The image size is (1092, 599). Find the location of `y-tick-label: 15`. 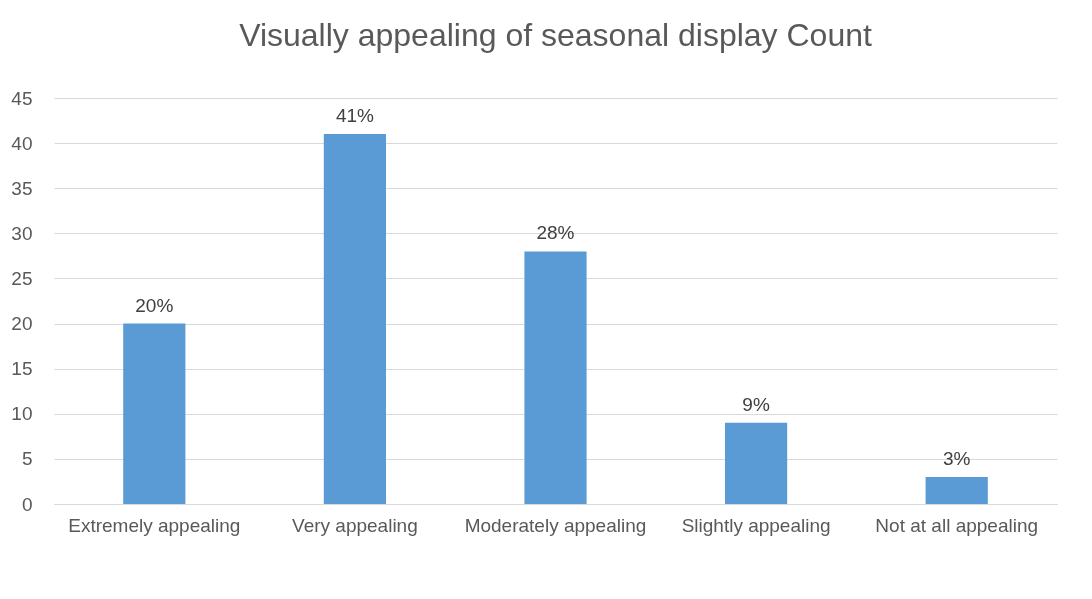

y-tick-label: 15 is located at coordinates (22, 369).